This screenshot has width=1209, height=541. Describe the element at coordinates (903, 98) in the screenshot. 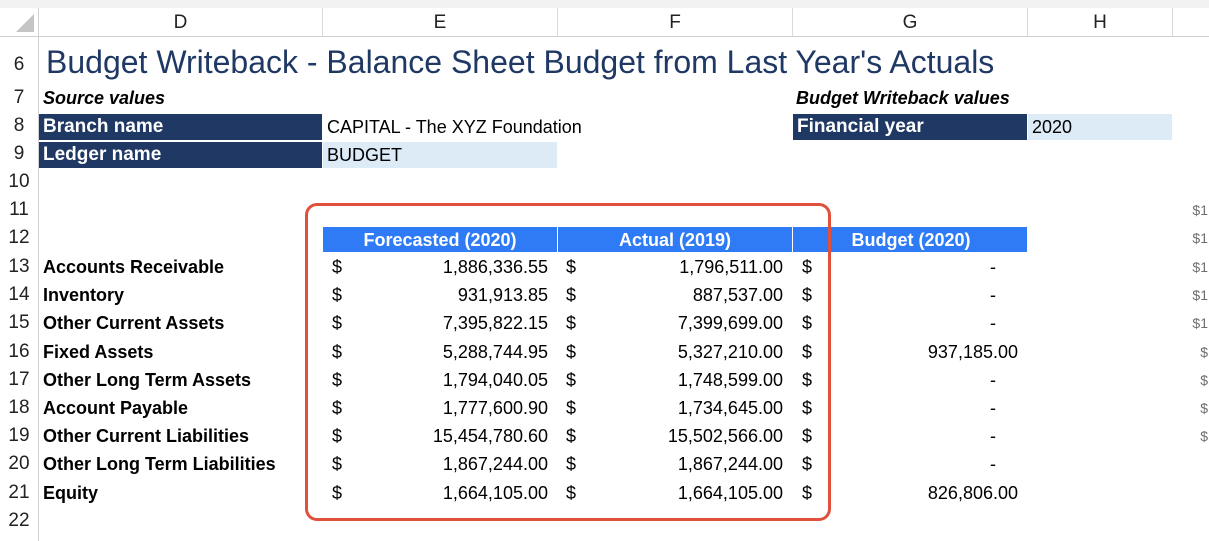

I see `writeback-values-heading: Budget Writeback values` at that location.